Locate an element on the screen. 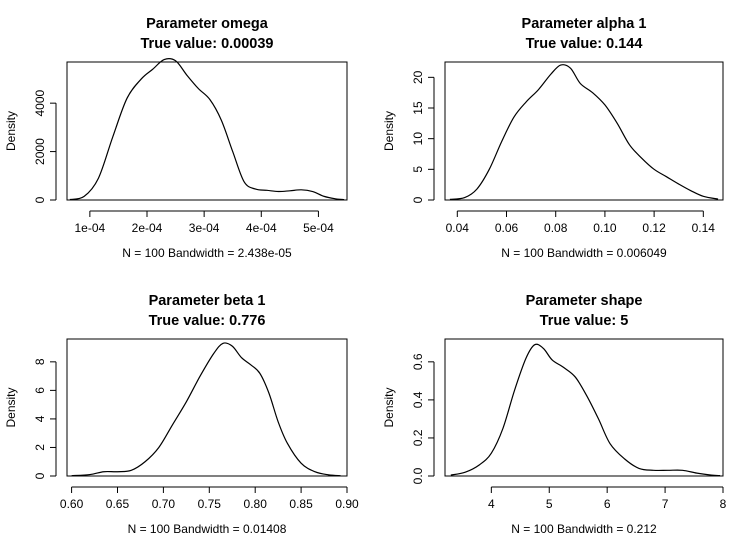 Image resolution: width=755 pixels, height=554 pixels. x-tick-label: 8 is located at coordinates (723, 504).